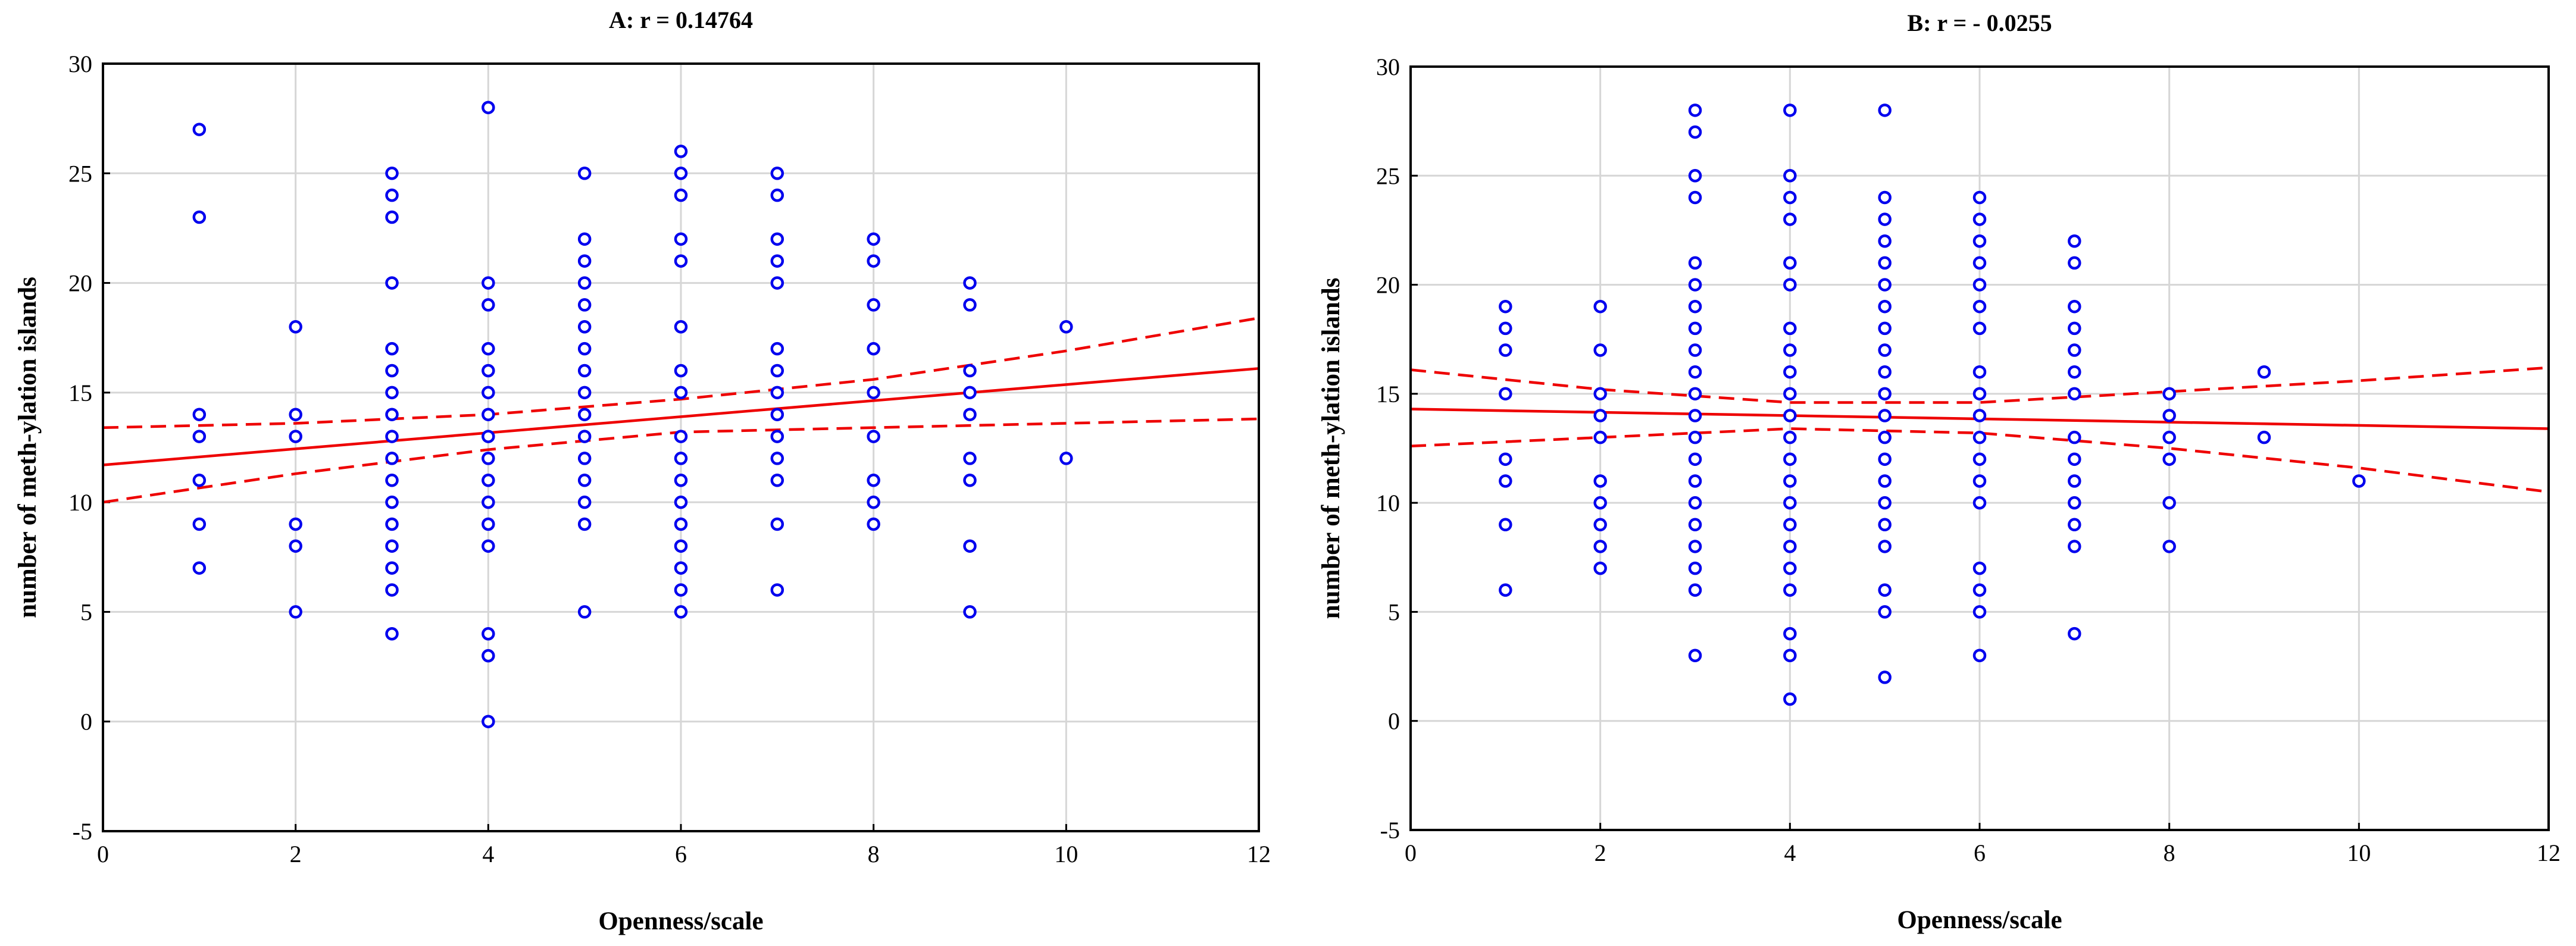  What do you see at coordinates (1390, 830) in the screenshot?
I see `y-tick-label: -5` at bounding box center [1390, 830].